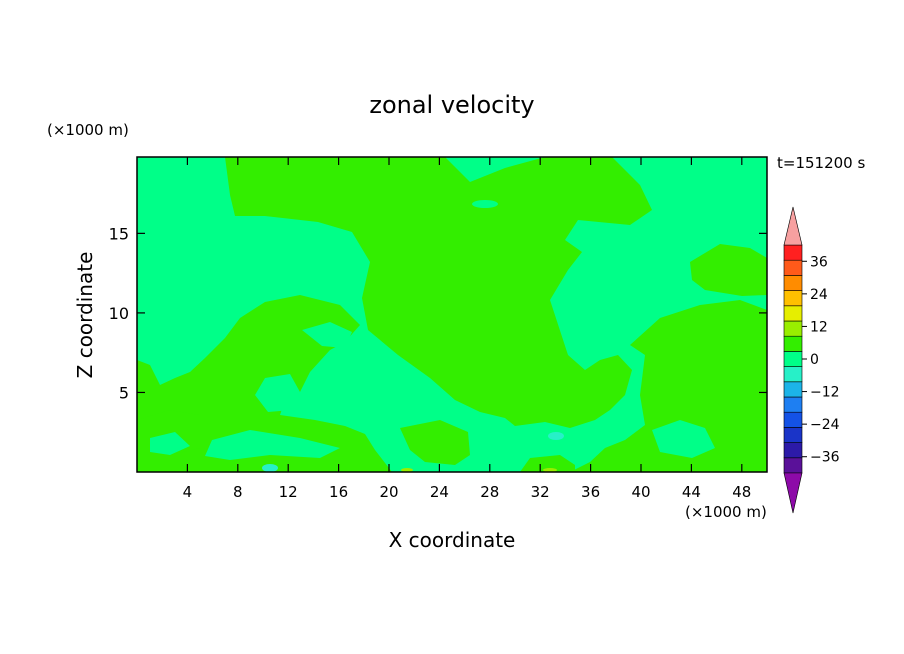 The image size is (904, 654). Describe the element at coordinates (451, 105) in the screenshot. I see `chart-title: zonal velocity` at that location.